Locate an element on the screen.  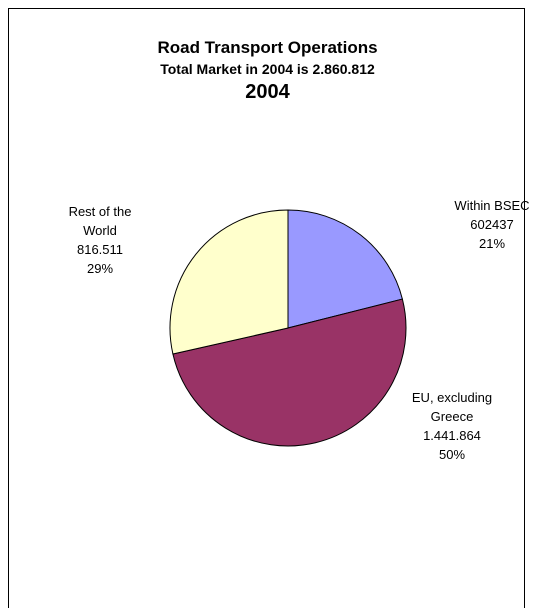
data-label-rest-of-the-world: Rest of the World 816.511 29% is located at coordinates (100, 240).